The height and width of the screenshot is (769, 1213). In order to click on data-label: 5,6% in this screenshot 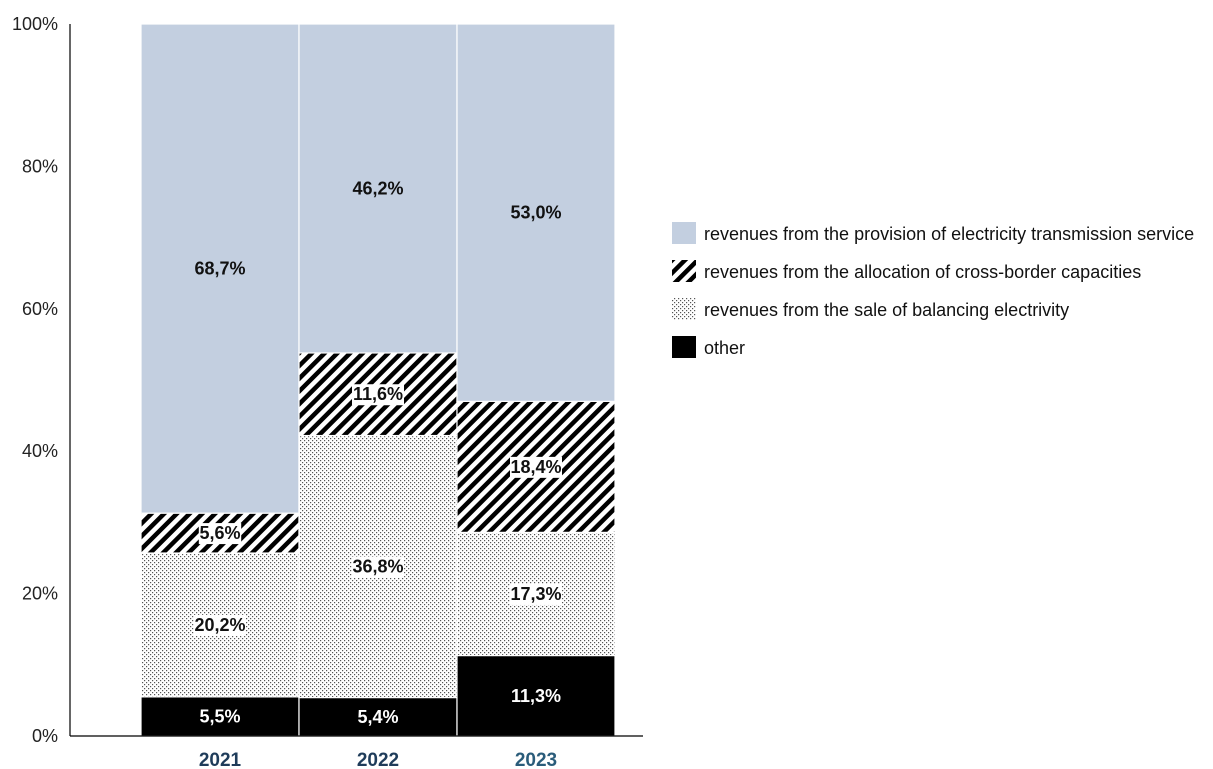, I will do `click(219, 533)`.